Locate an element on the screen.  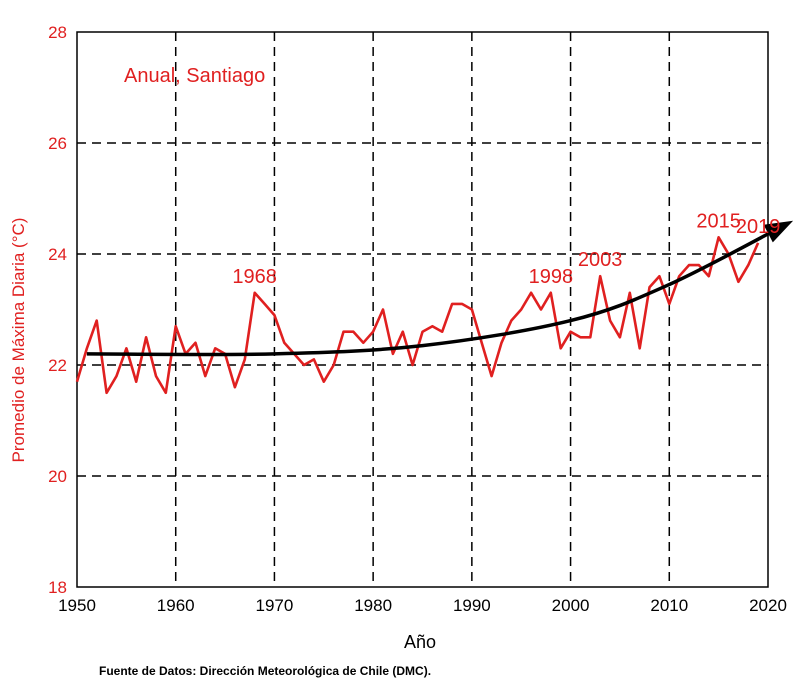
y-tick-label: 18 is located at coordinates (57, 587).